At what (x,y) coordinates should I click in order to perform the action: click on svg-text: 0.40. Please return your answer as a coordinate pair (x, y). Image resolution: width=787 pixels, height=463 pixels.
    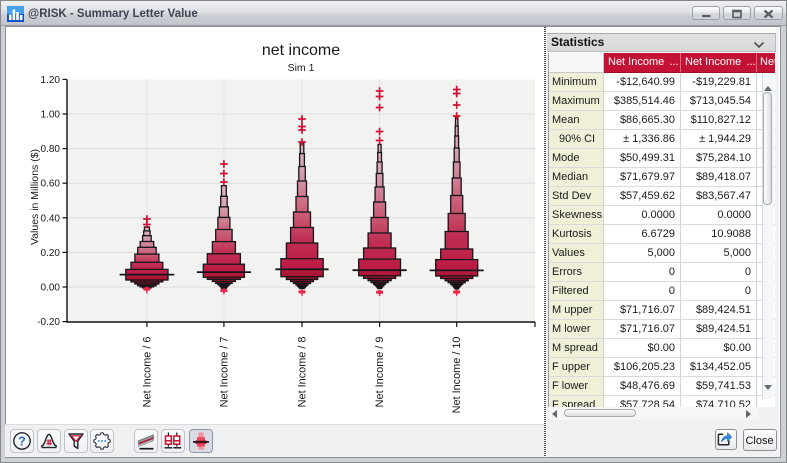
    Looking at the image, I should click on (51, 218).